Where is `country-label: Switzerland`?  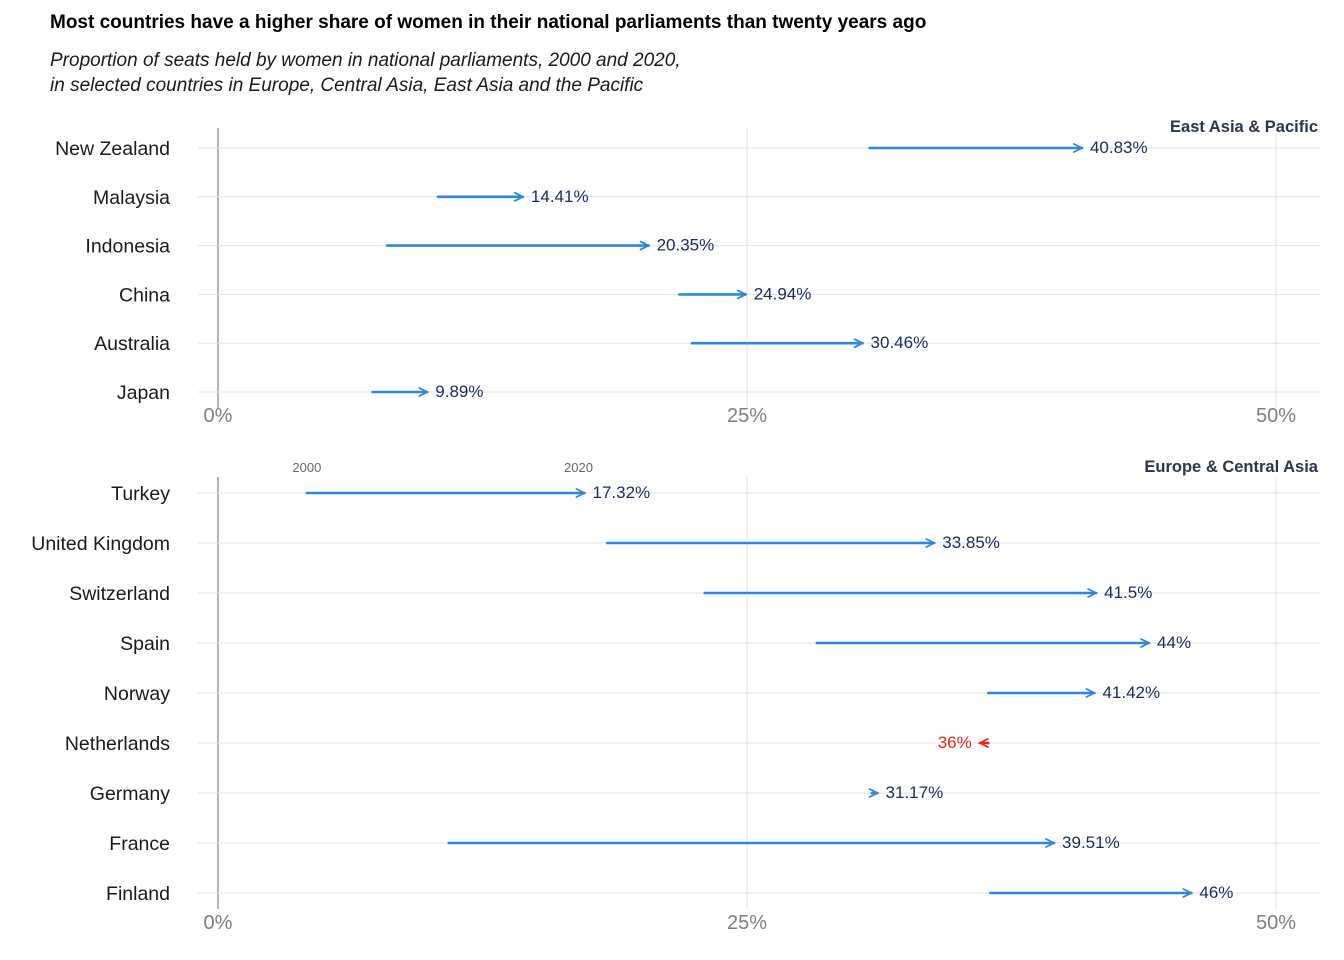 country-label: Switzerland is located at coordinates (119, 594).